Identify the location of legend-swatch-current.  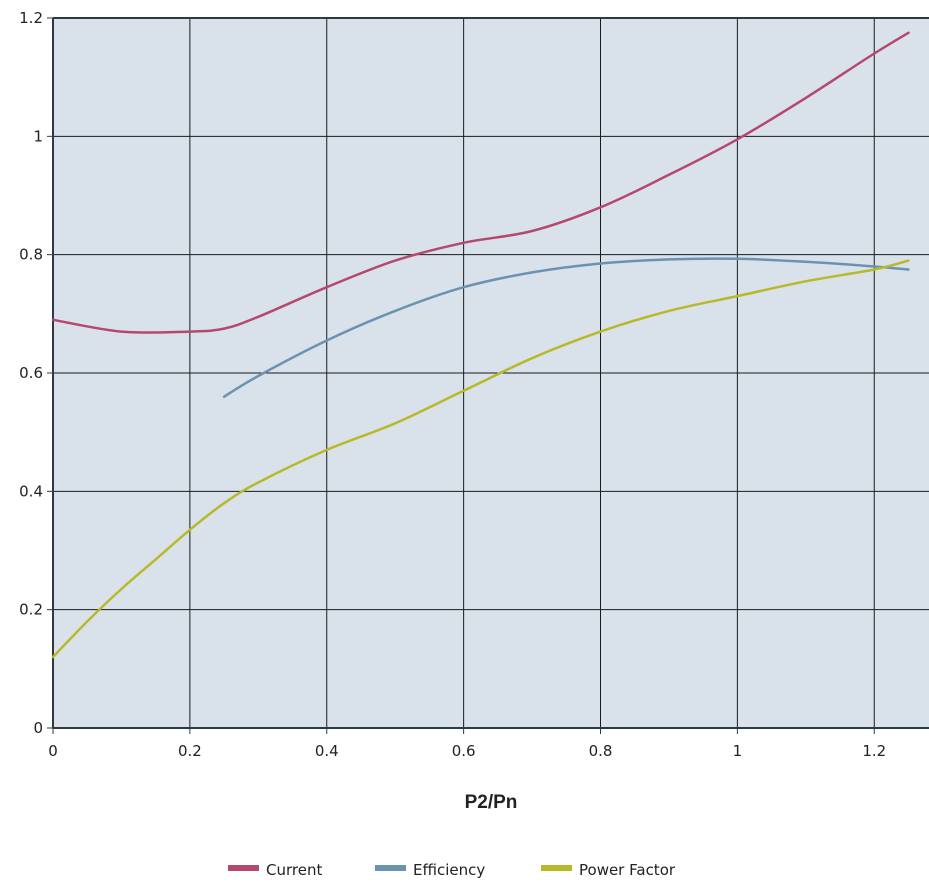
(243, 868).